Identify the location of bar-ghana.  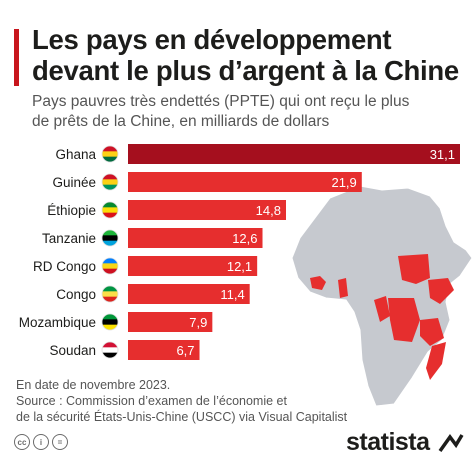
(294, 154).